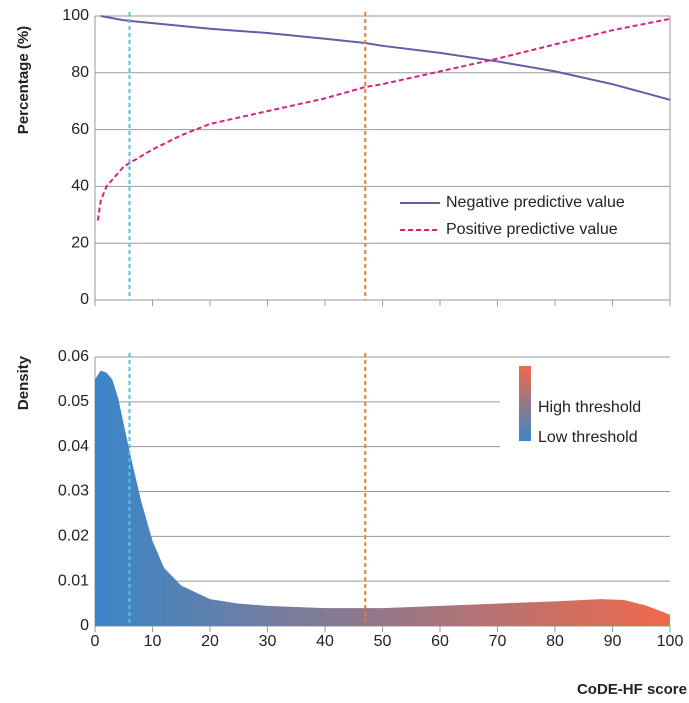  I want to click on series-line, so click(385, 58).